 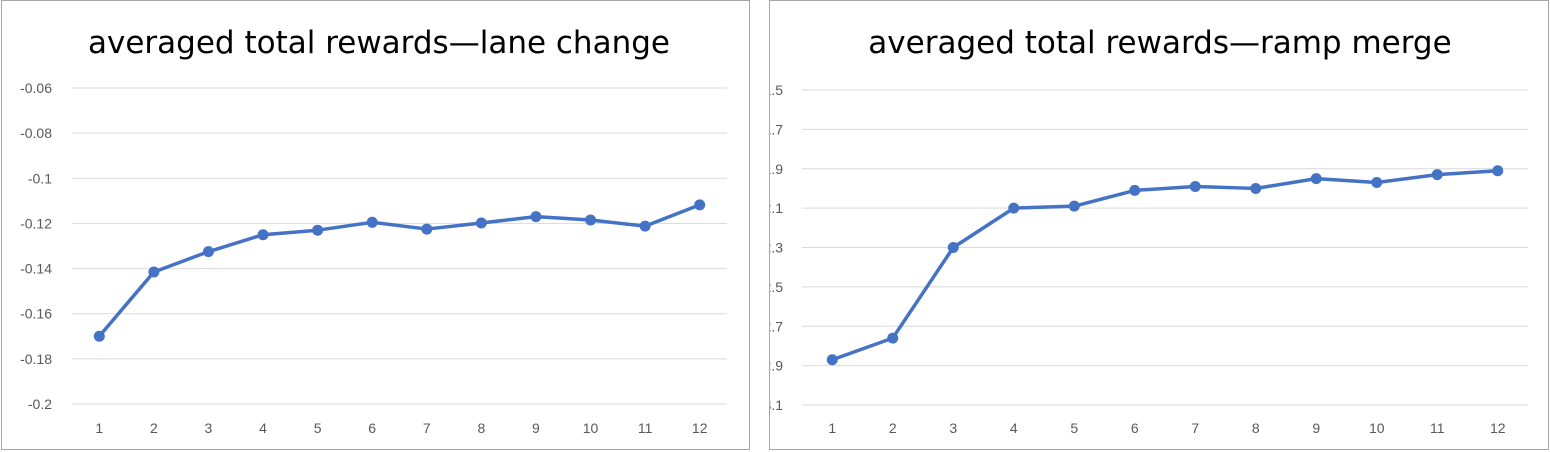 What do you see at coordinates (776, 169) in the screenshot?
I see `y-tick-label: -1.9` at bounding box center [776, 169].